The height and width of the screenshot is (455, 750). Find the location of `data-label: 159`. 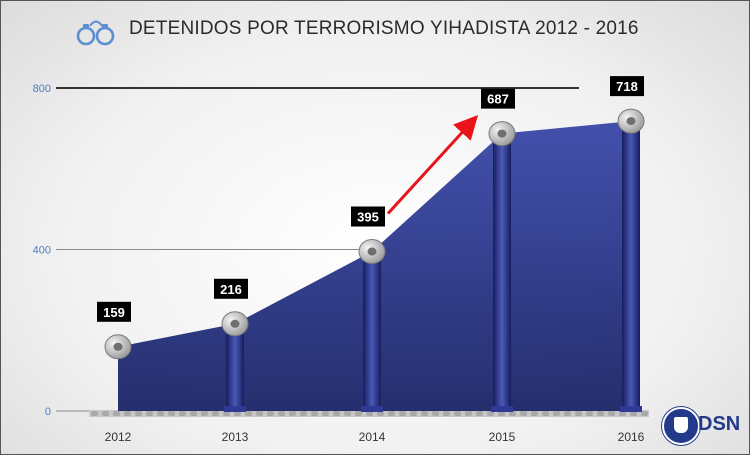

data-label: 159 is located at coordinates (114, 312).